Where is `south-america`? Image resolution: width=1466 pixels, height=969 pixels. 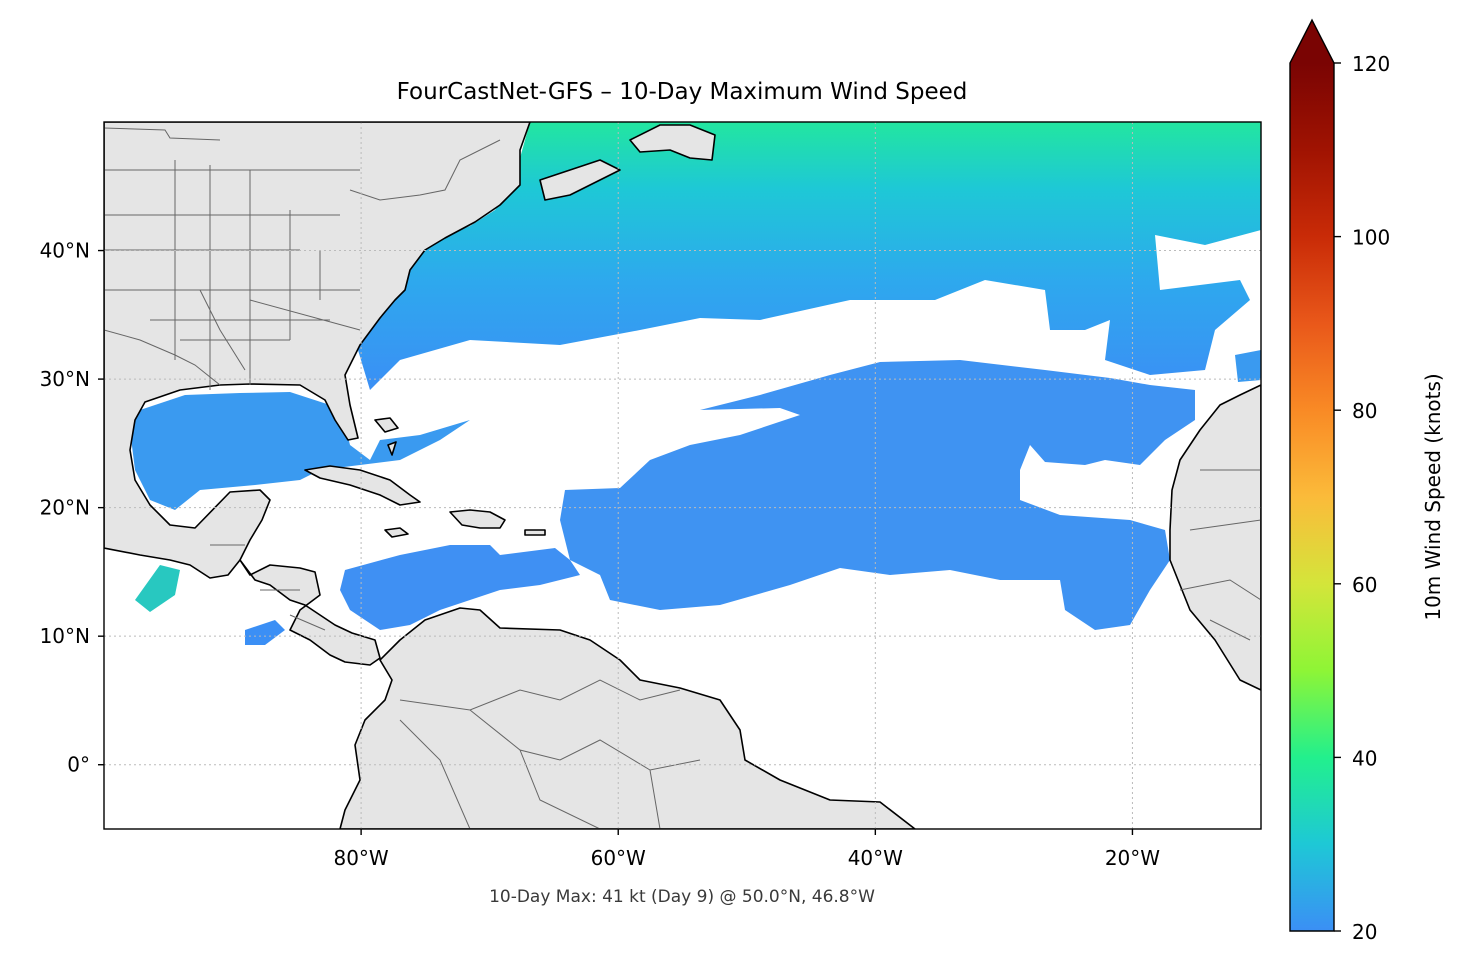 south-america is located at coordinates (627, 718).